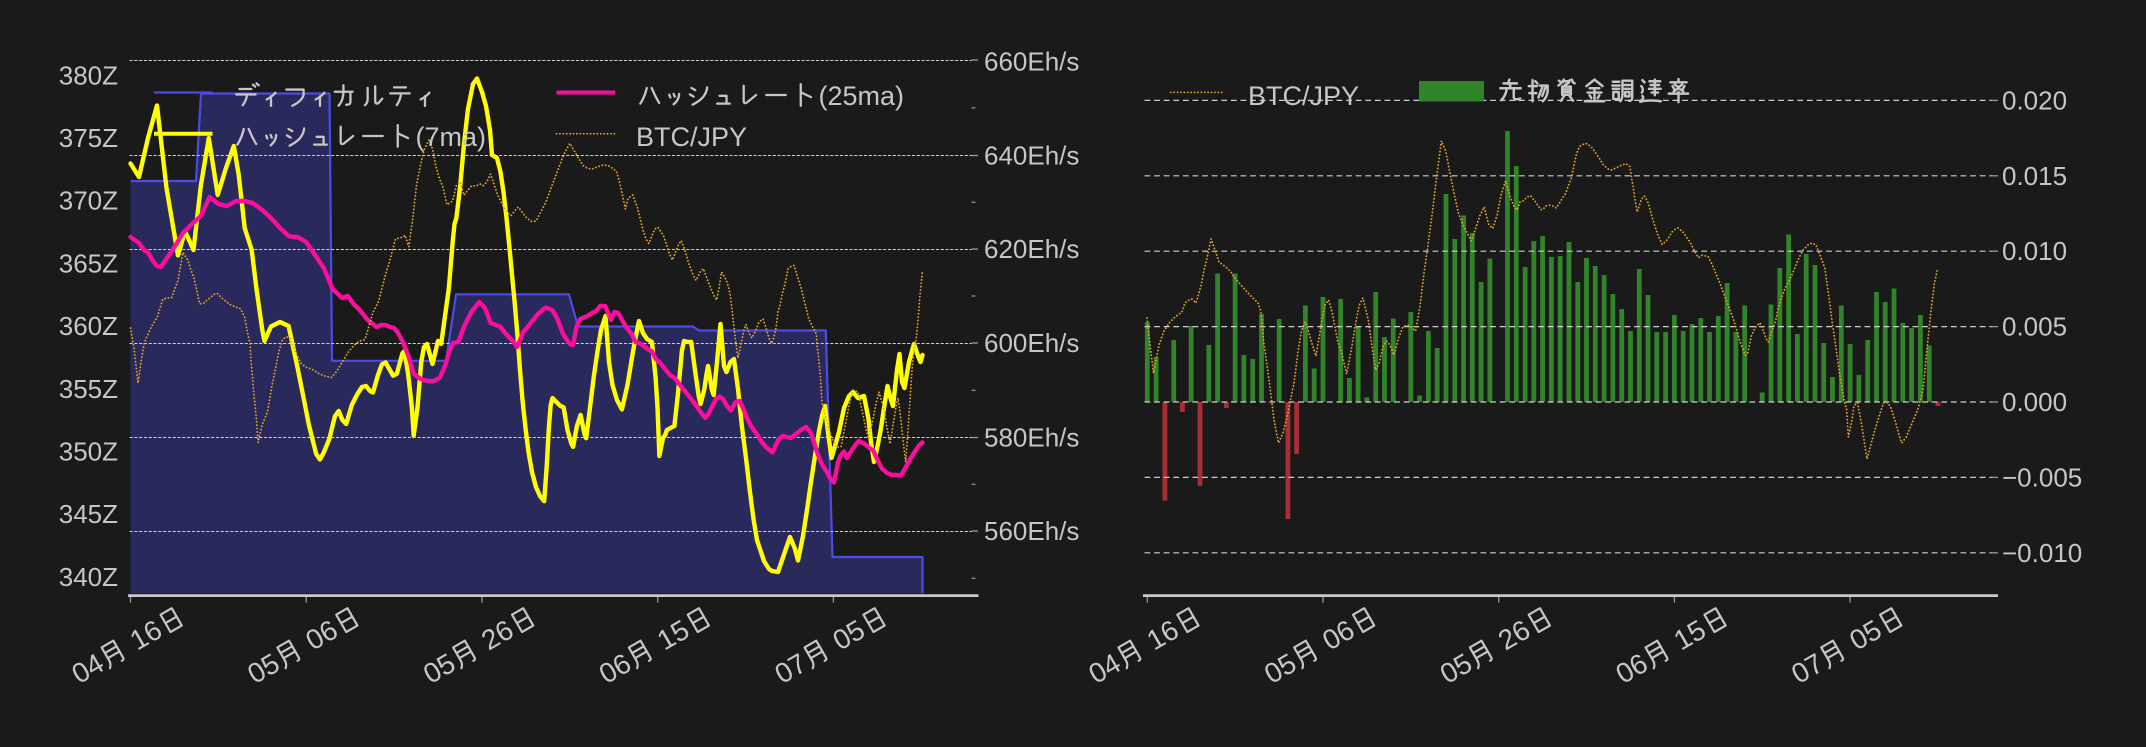 The height and width of the screenshot is (747, 2146). What do you see at coordinates (2034, 100) in the screenshot?
I see `svg-text: 0.020` at bounding box center [2034, 100].